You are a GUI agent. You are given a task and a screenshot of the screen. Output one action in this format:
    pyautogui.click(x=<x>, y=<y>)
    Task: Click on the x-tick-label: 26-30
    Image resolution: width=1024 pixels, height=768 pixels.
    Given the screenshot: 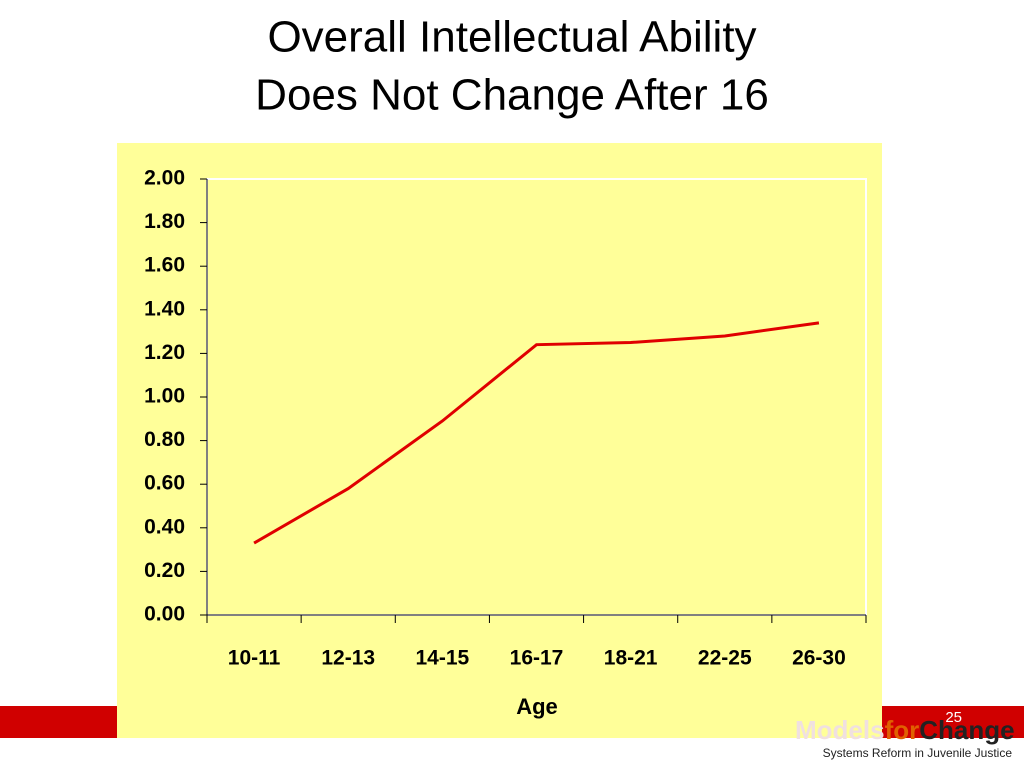 What is the action you would take?
    pyautogui.click(x=819, y=658)
    